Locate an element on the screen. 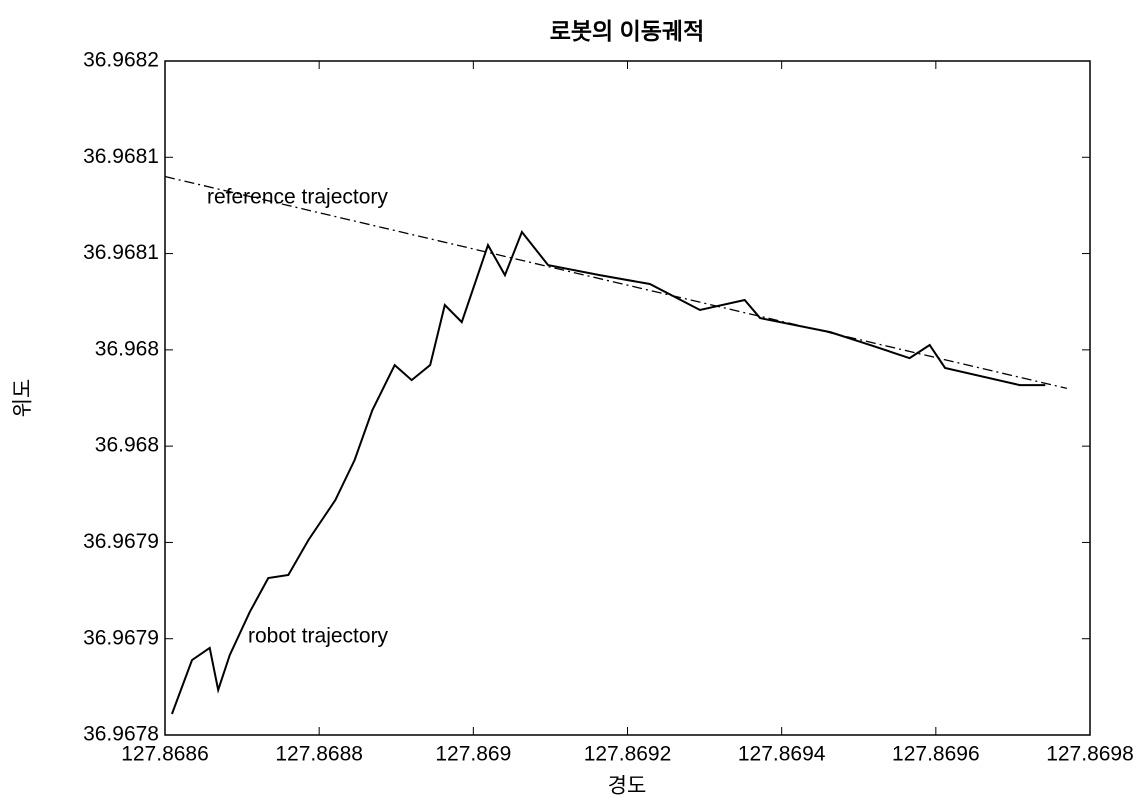 The height and width of the screenshot is (802, 1145). x-tick-label: 127.8698 is located at coordinates (1090, 754).